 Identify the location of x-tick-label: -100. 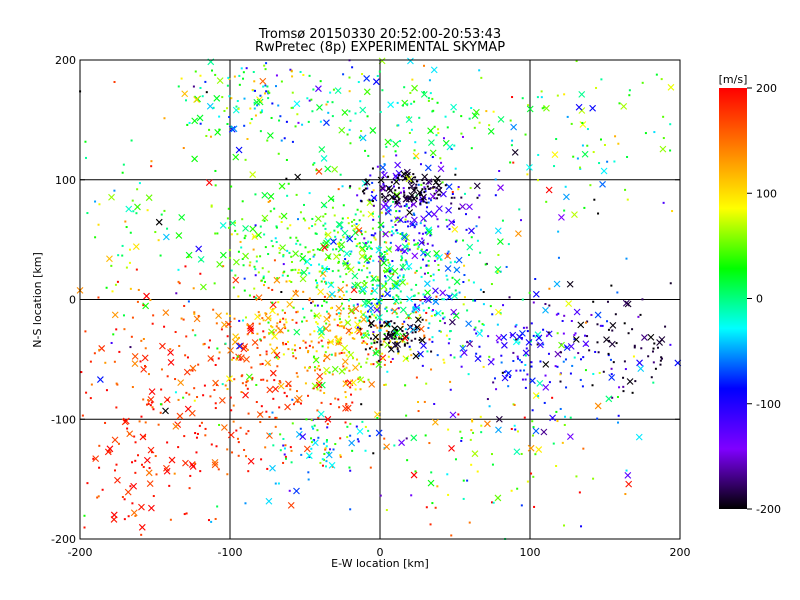
(230, 552).